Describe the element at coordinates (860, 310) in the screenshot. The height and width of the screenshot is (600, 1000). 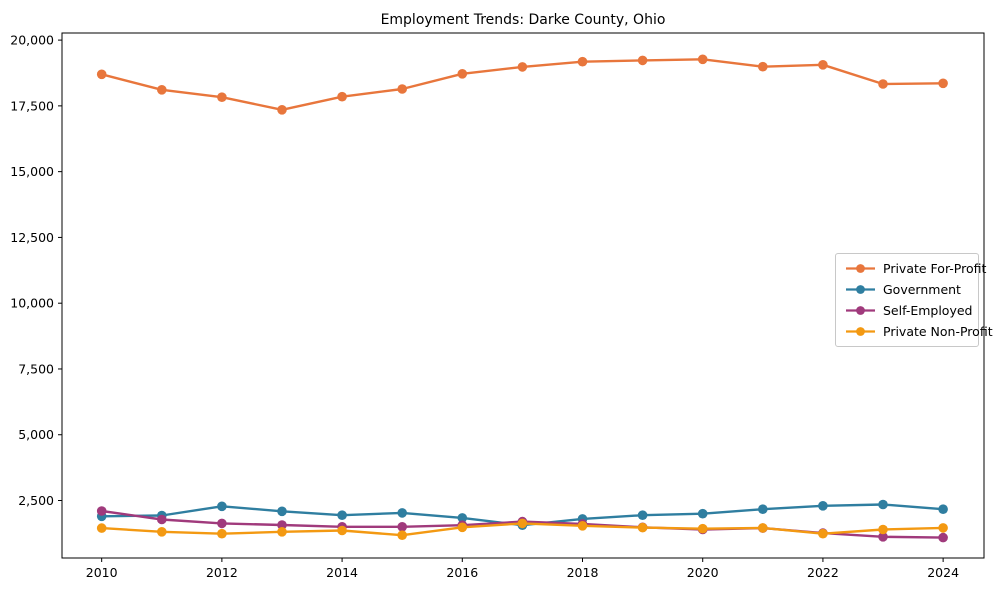
I see `legend-swatch-self-employed-icon` at that location.